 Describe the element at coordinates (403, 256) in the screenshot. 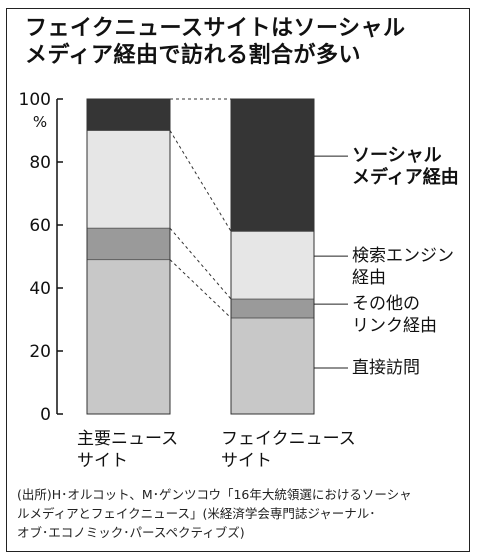

I see `legend-label: 検索エンジン` at that location.